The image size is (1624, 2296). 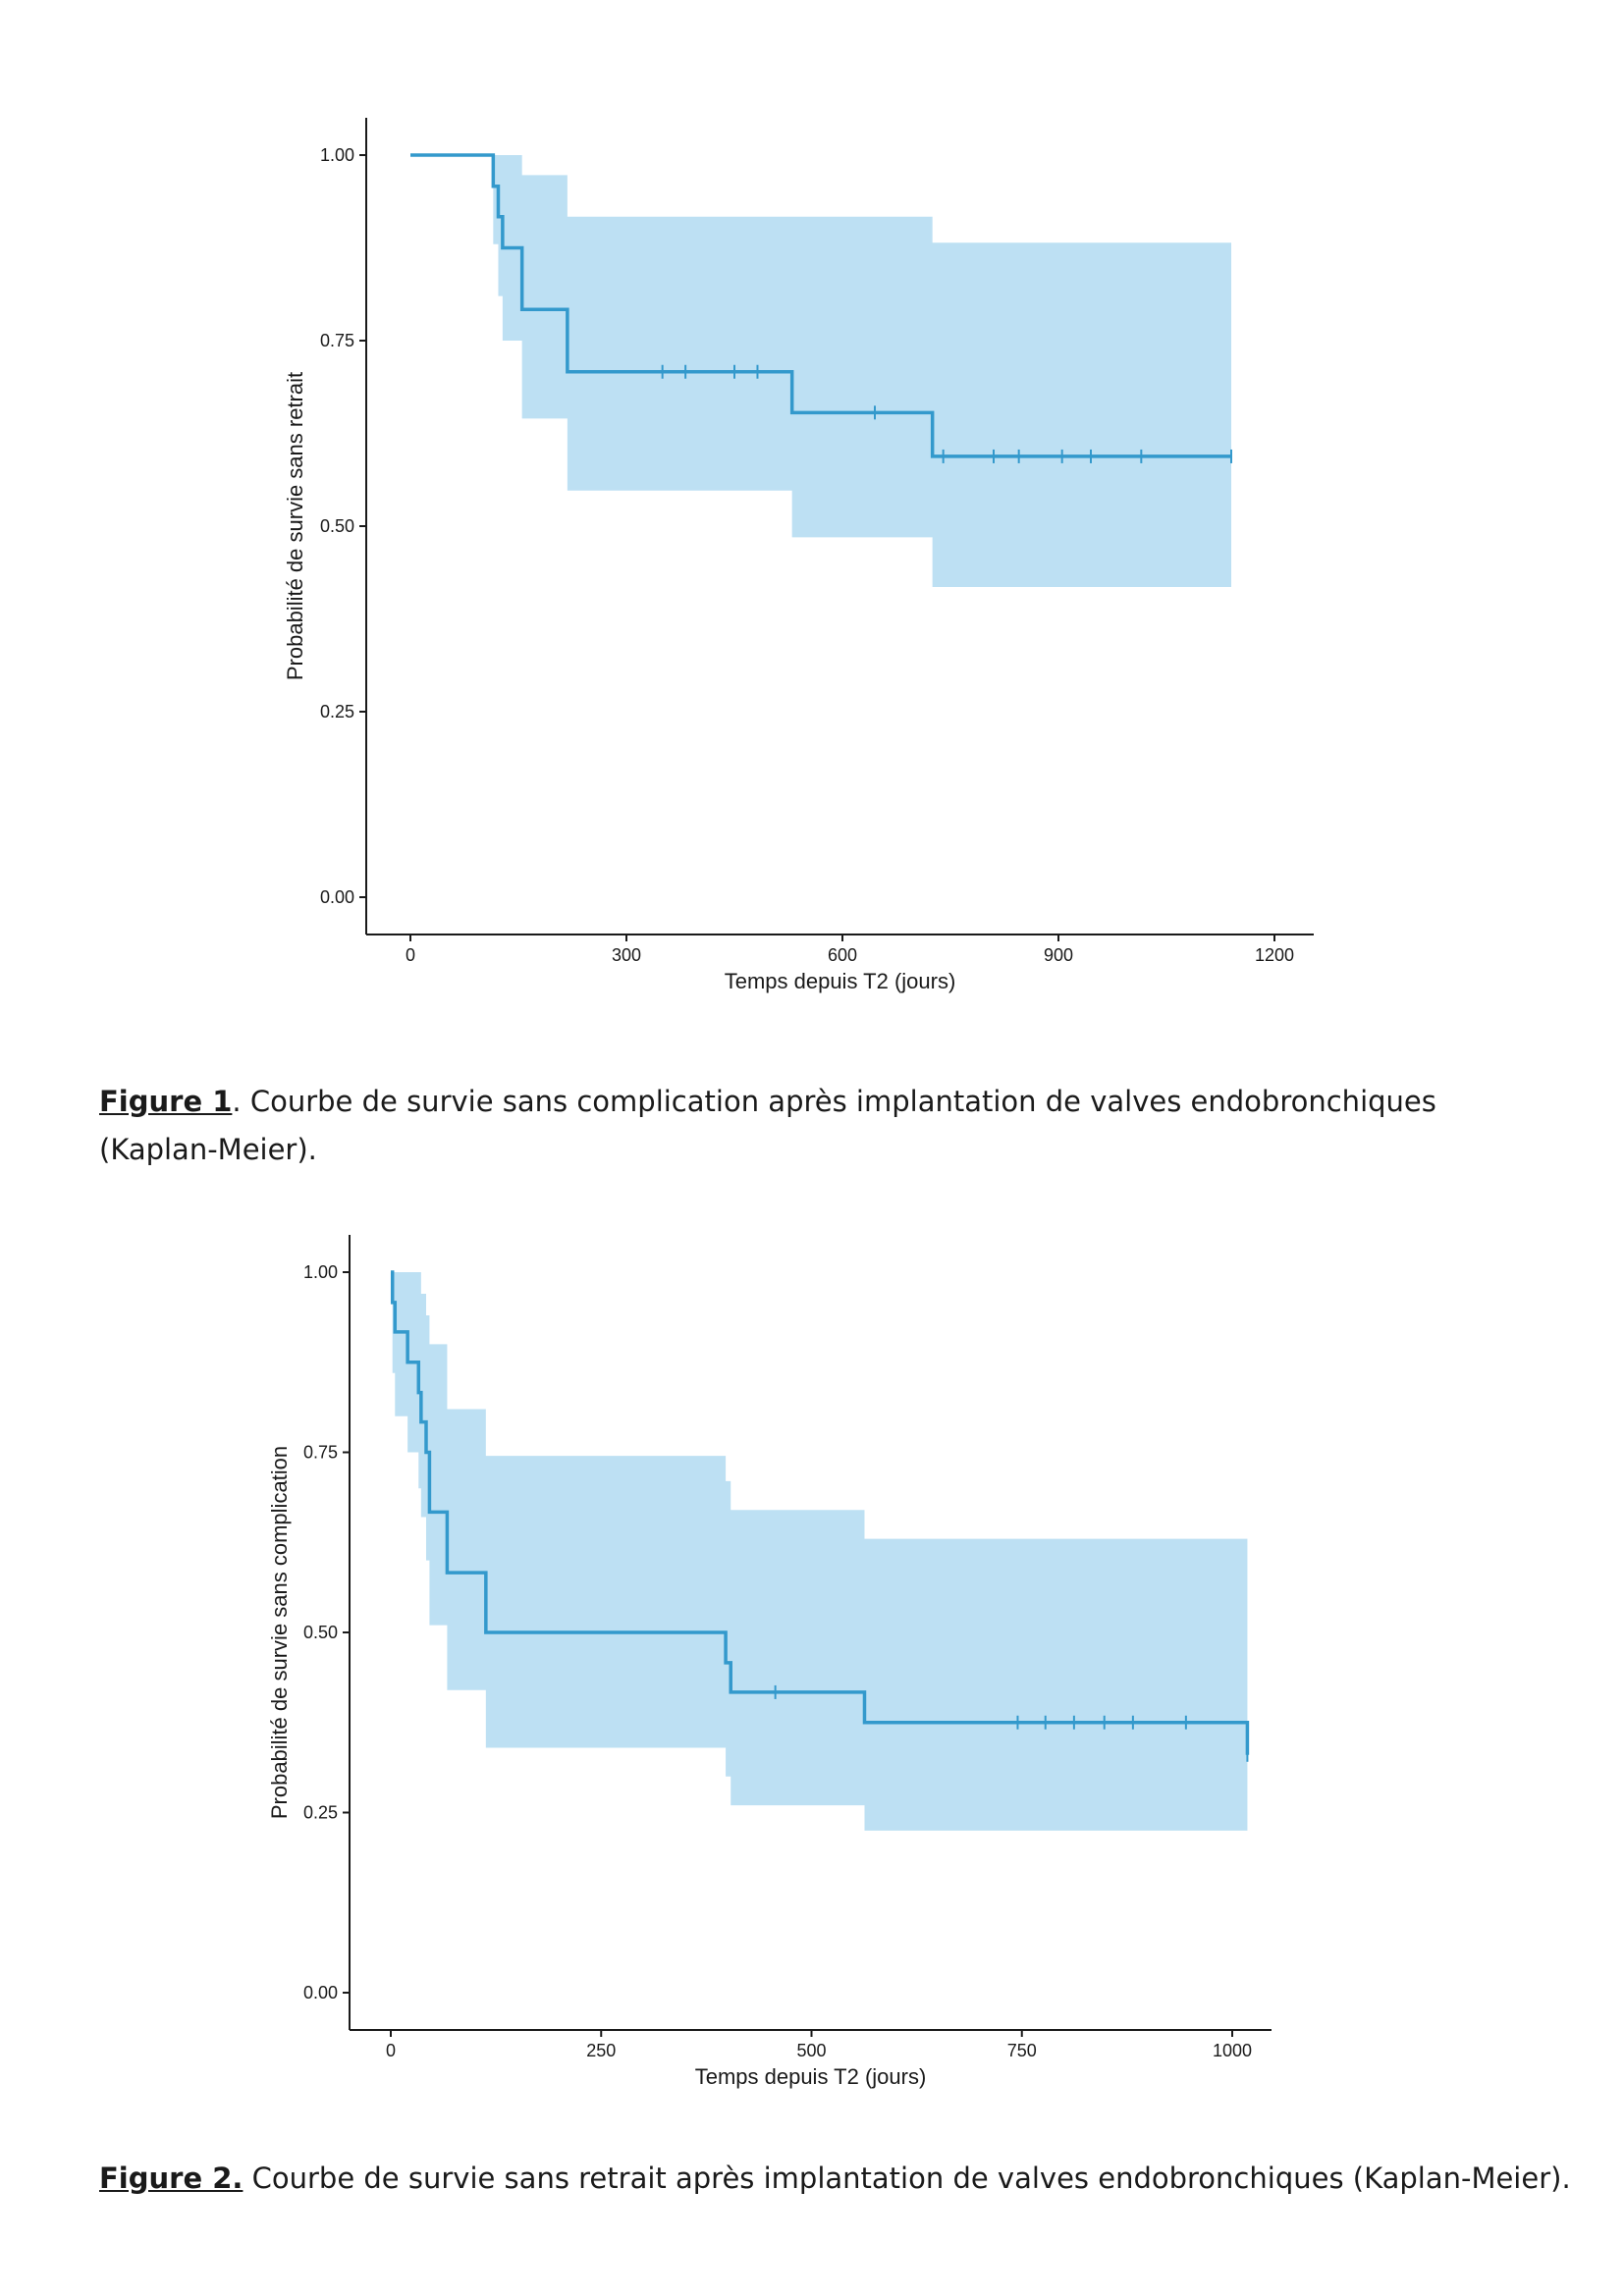 I want to click on x-tick-label: 750, so click(x=1022, y=2050).